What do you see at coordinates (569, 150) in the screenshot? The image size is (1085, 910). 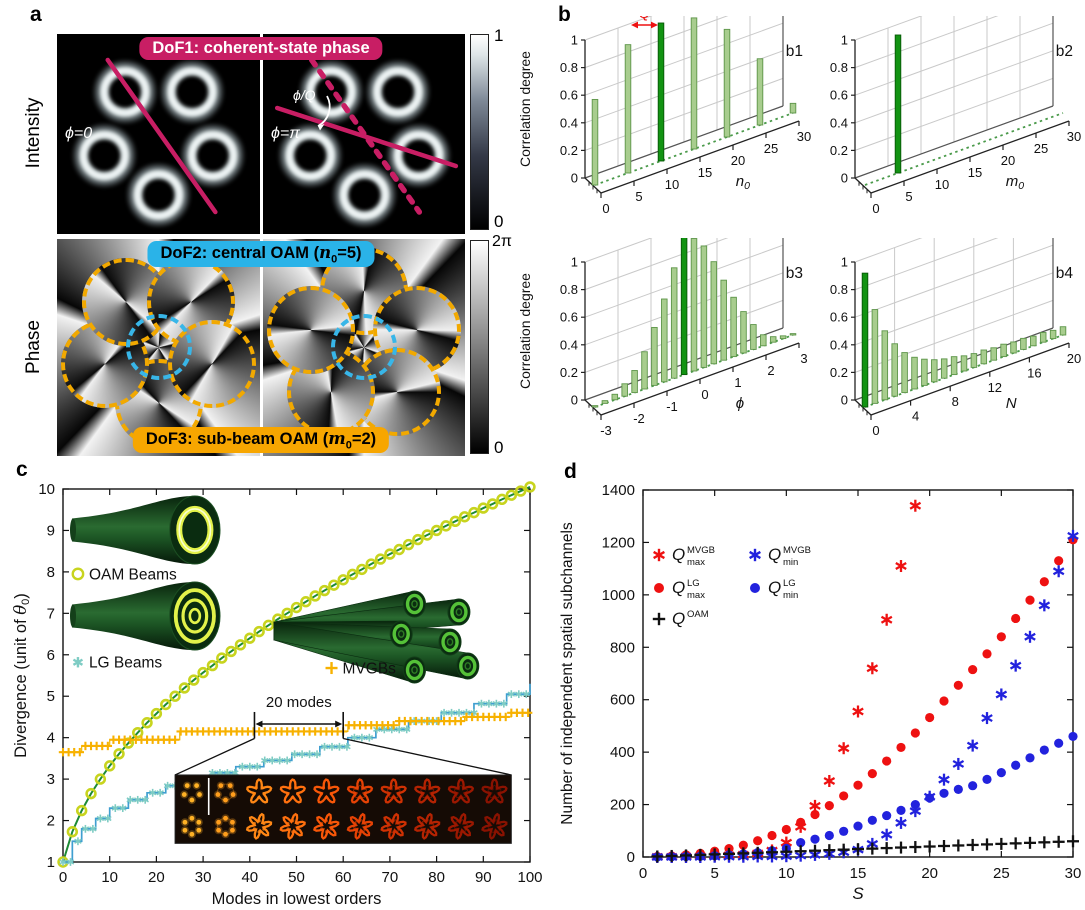 I see `svg-text: 0.2` at bounding box center [569, 150].